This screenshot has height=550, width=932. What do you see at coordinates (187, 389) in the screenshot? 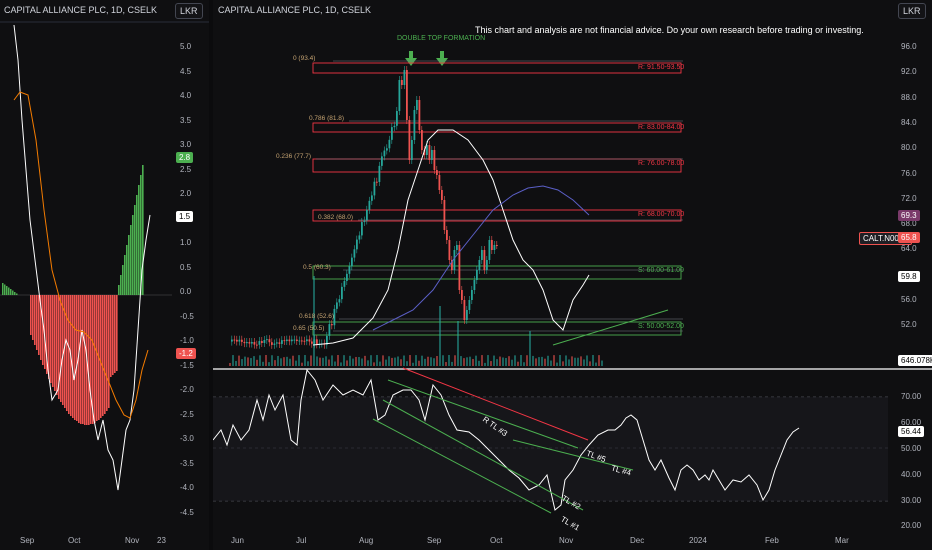
I see `scale-tick-label: -2.0` at bounding box center [187, 389].